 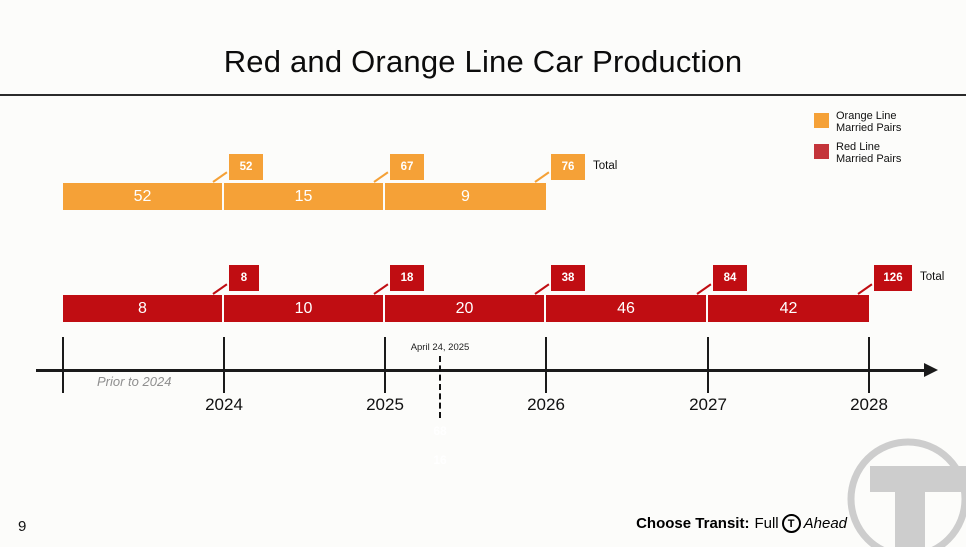 I want to click on year-label: 2025, so click(x=385, y=404).